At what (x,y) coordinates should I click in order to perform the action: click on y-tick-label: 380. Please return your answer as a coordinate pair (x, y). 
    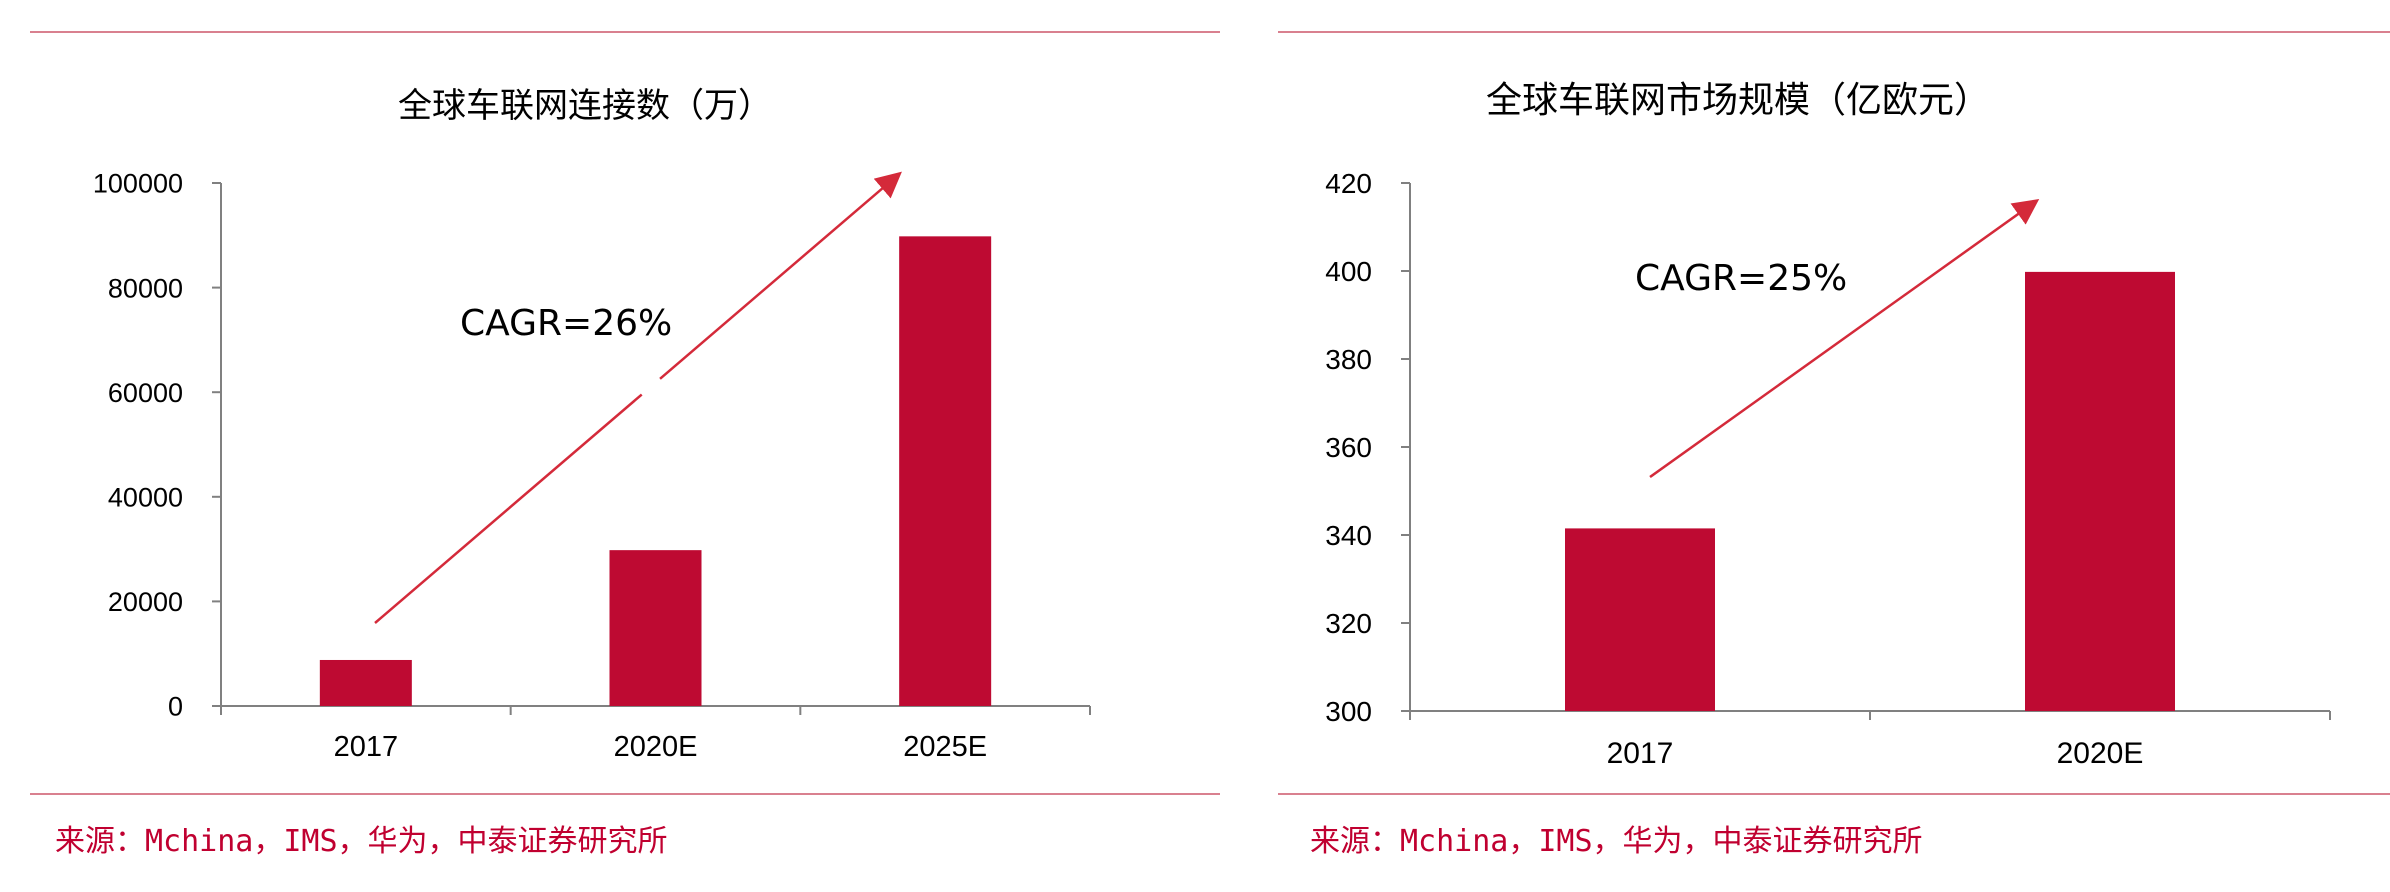
    Looking at the image, I should click on (1348, 359).